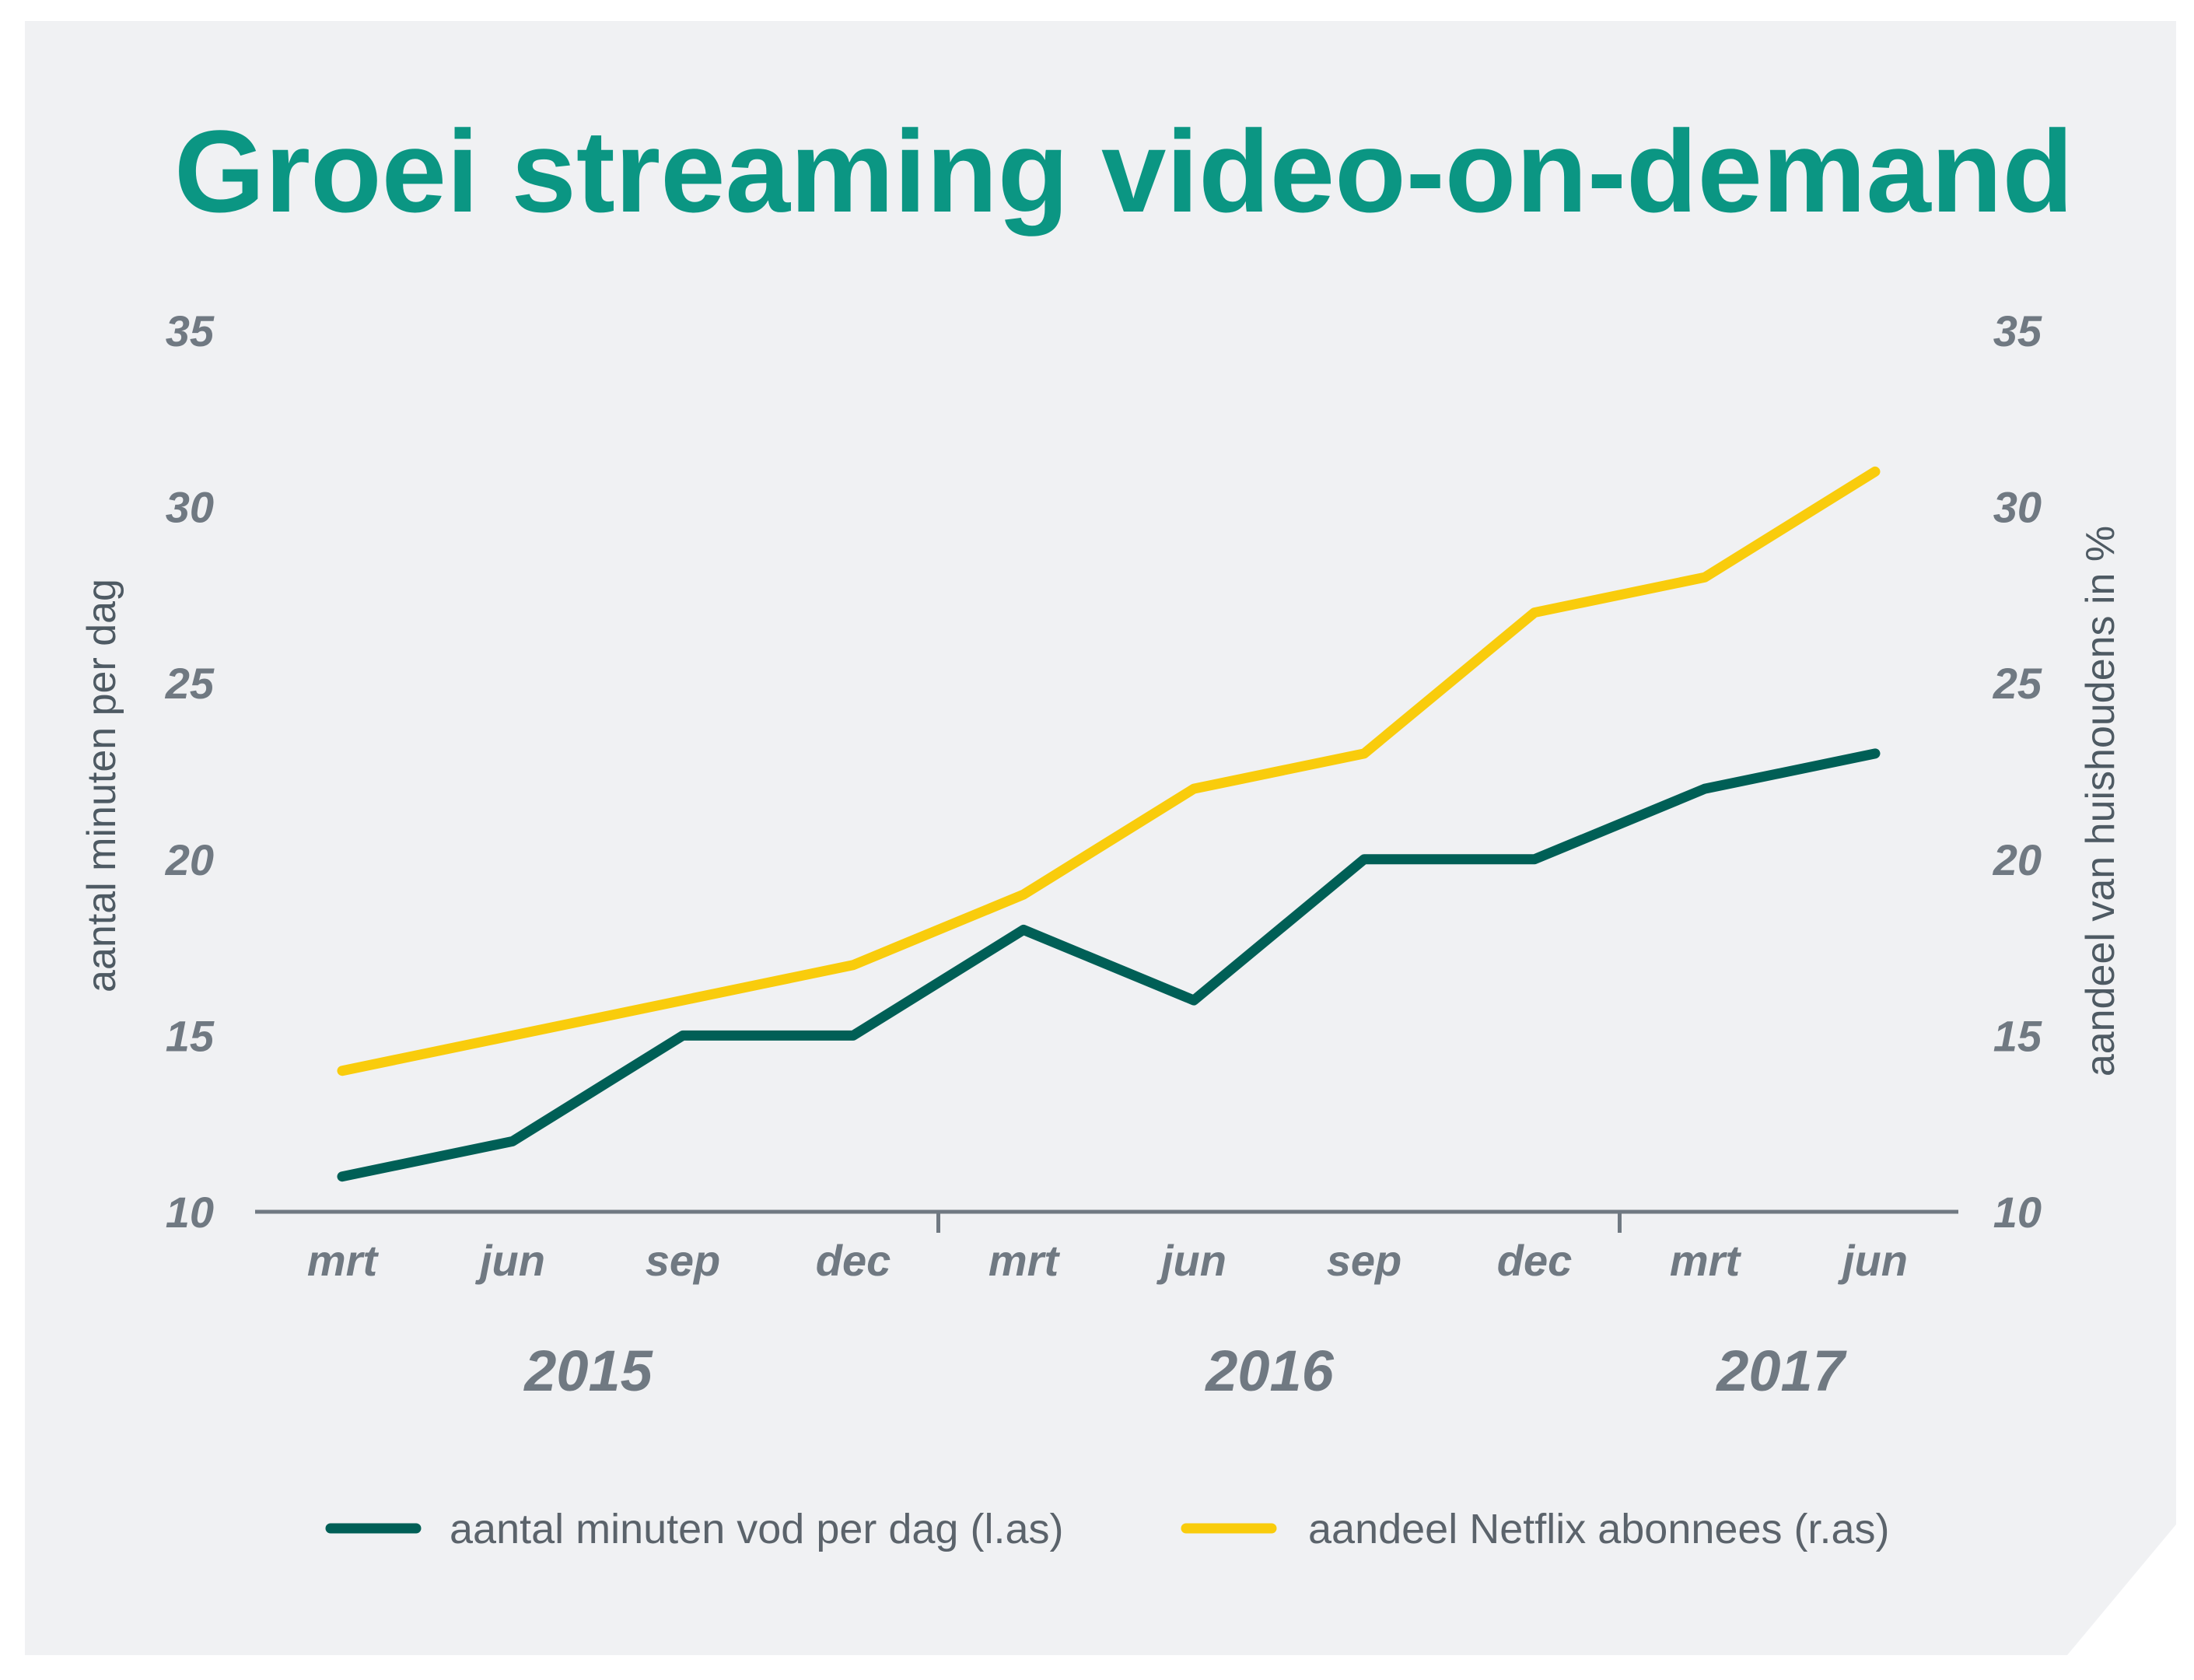 This screenshot has height=1680, width=2194. I want to click on legend-label-netflix: aandeel Netflix abonnees (r.as), so click(1598, 1529).